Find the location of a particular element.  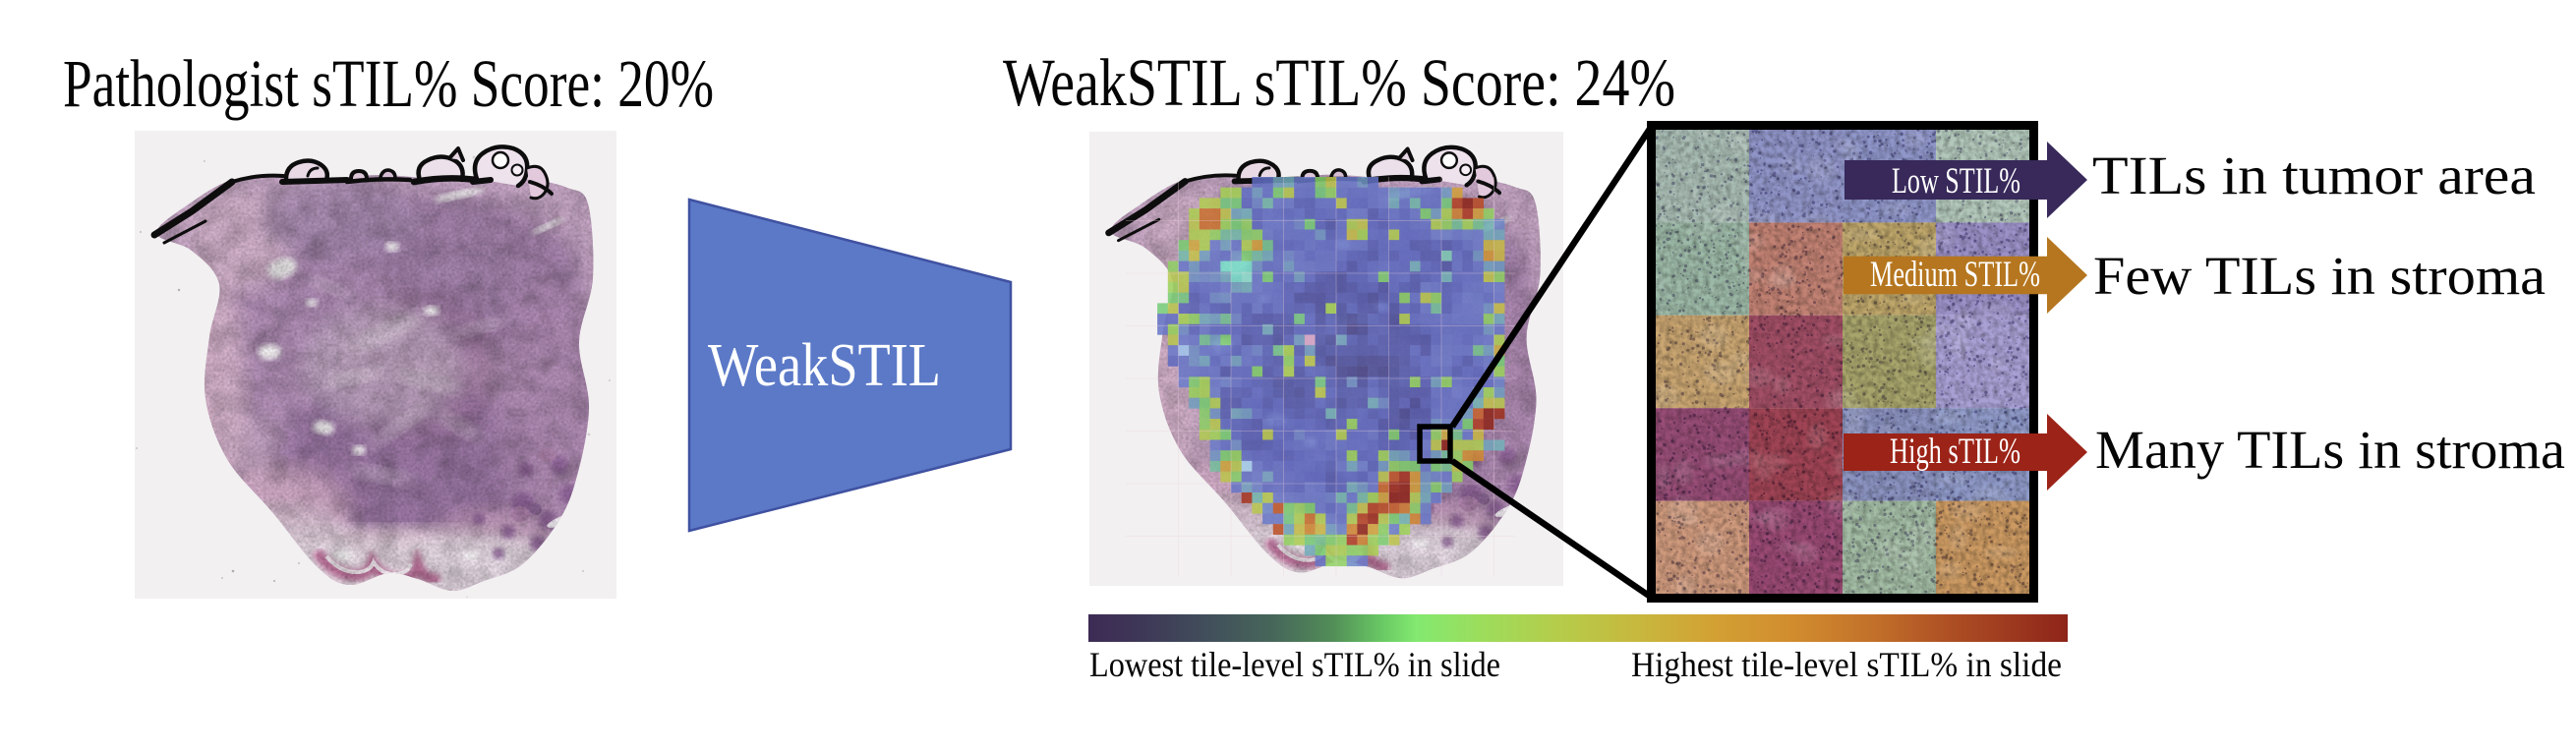

svg-text:Lowest tile-level sTIL% in sli: Lowest tile-level sTIL% in slide is located at coordinates (1294, 664).